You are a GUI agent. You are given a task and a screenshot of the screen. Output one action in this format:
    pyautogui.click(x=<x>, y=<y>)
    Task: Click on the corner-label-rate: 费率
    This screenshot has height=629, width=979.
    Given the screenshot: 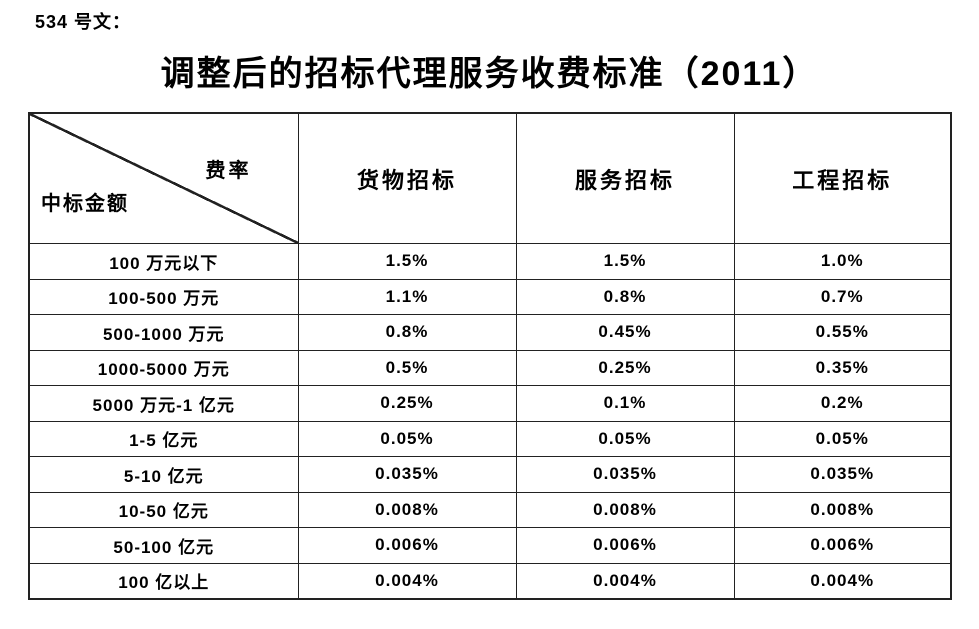 What is the action you would take?
    pyautogui.click(x=228, y=171)
    